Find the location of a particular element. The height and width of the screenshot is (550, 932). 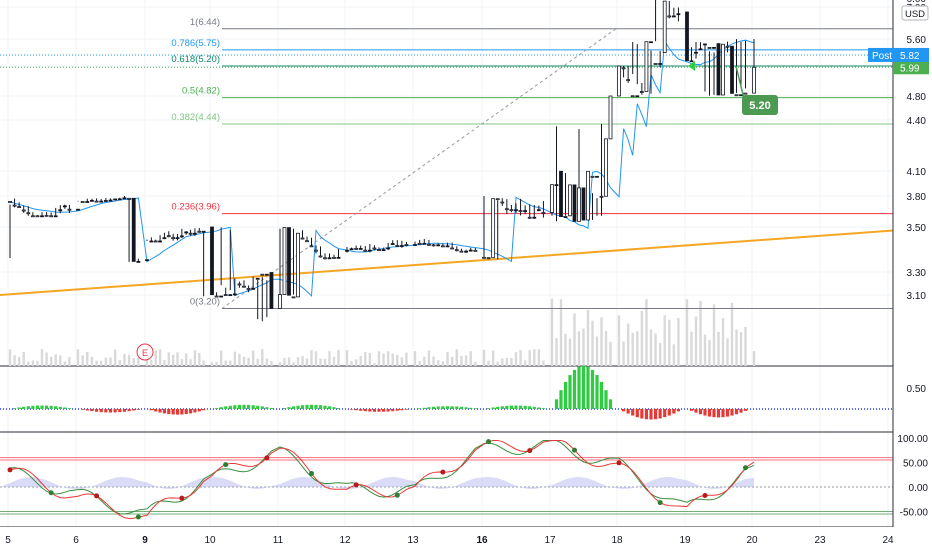

time-tick-label: 12 is located at coordinates (345, 540).